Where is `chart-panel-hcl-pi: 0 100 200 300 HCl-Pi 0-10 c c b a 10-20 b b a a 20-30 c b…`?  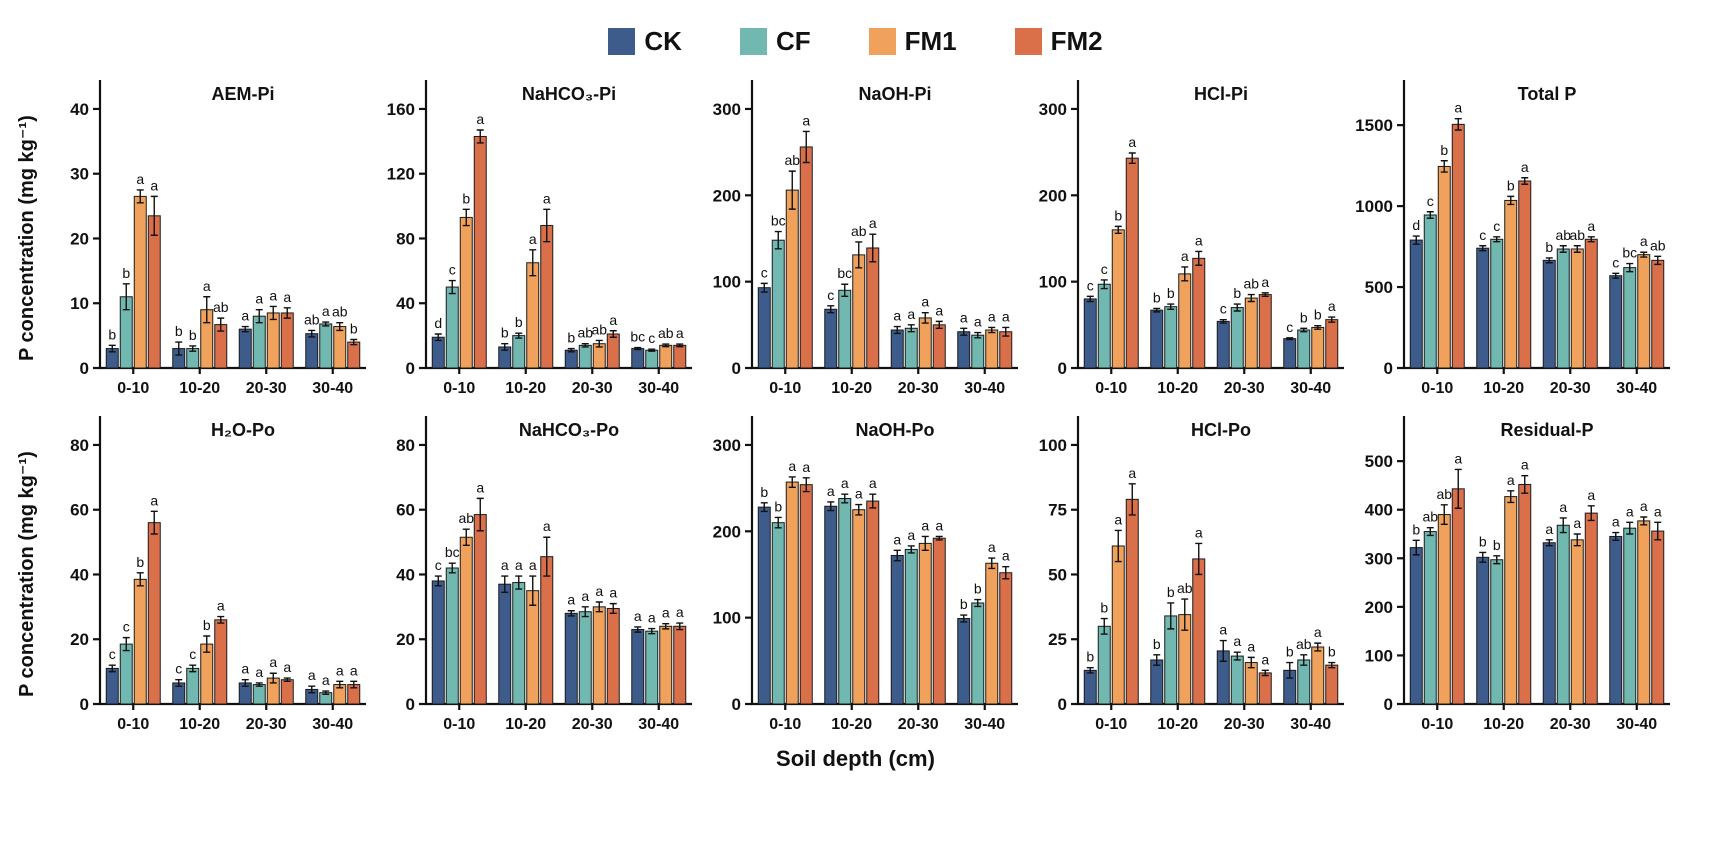
chart-panel-hcl-pi: 0 100 200 300 HCl-Pi 0-10 c c b a 10-20 b b a a 20-30 c b… is located at coordinates (1187, 238).